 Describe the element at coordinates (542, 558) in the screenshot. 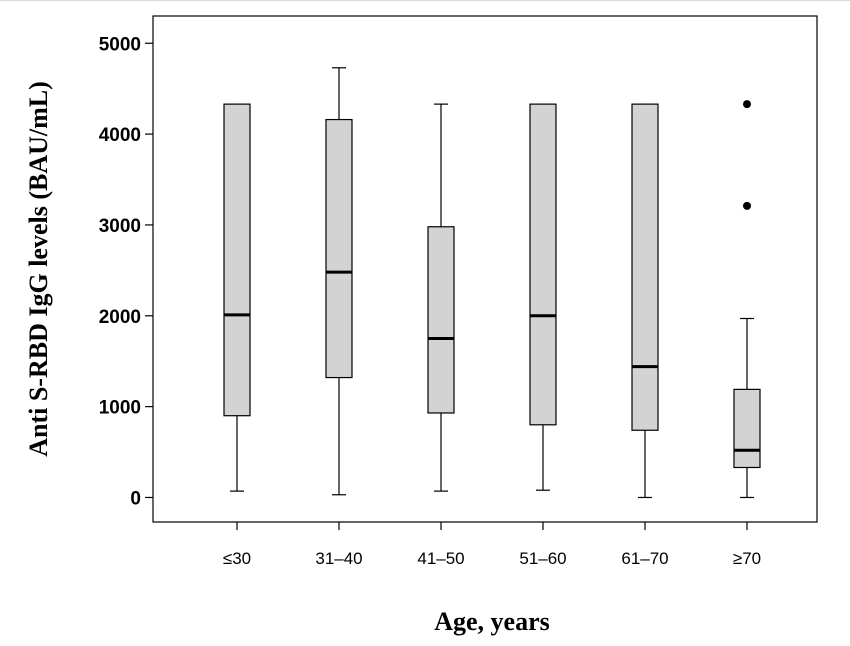

I see `x-tick-label: 51–60` at that location.